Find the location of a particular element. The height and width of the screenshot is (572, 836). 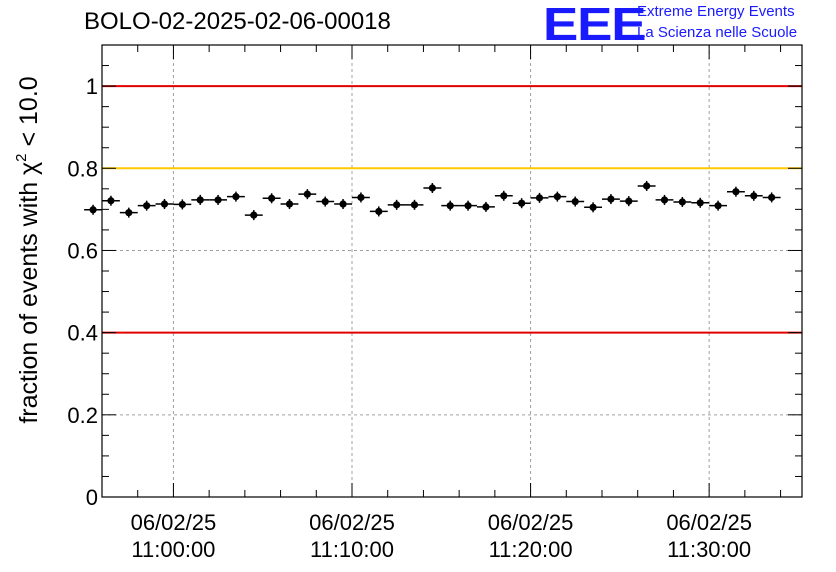

x-tick-label-time: 11:00:00 is located at coordinates (173, 549).